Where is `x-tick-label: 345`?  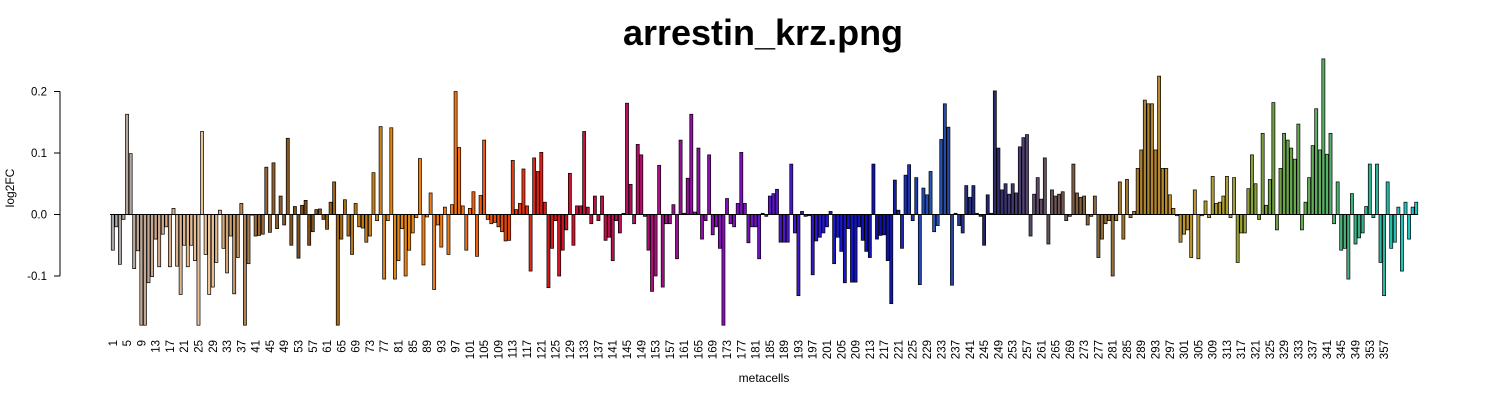
x-tick-label: 345 is located at coordinates (1342, 349).